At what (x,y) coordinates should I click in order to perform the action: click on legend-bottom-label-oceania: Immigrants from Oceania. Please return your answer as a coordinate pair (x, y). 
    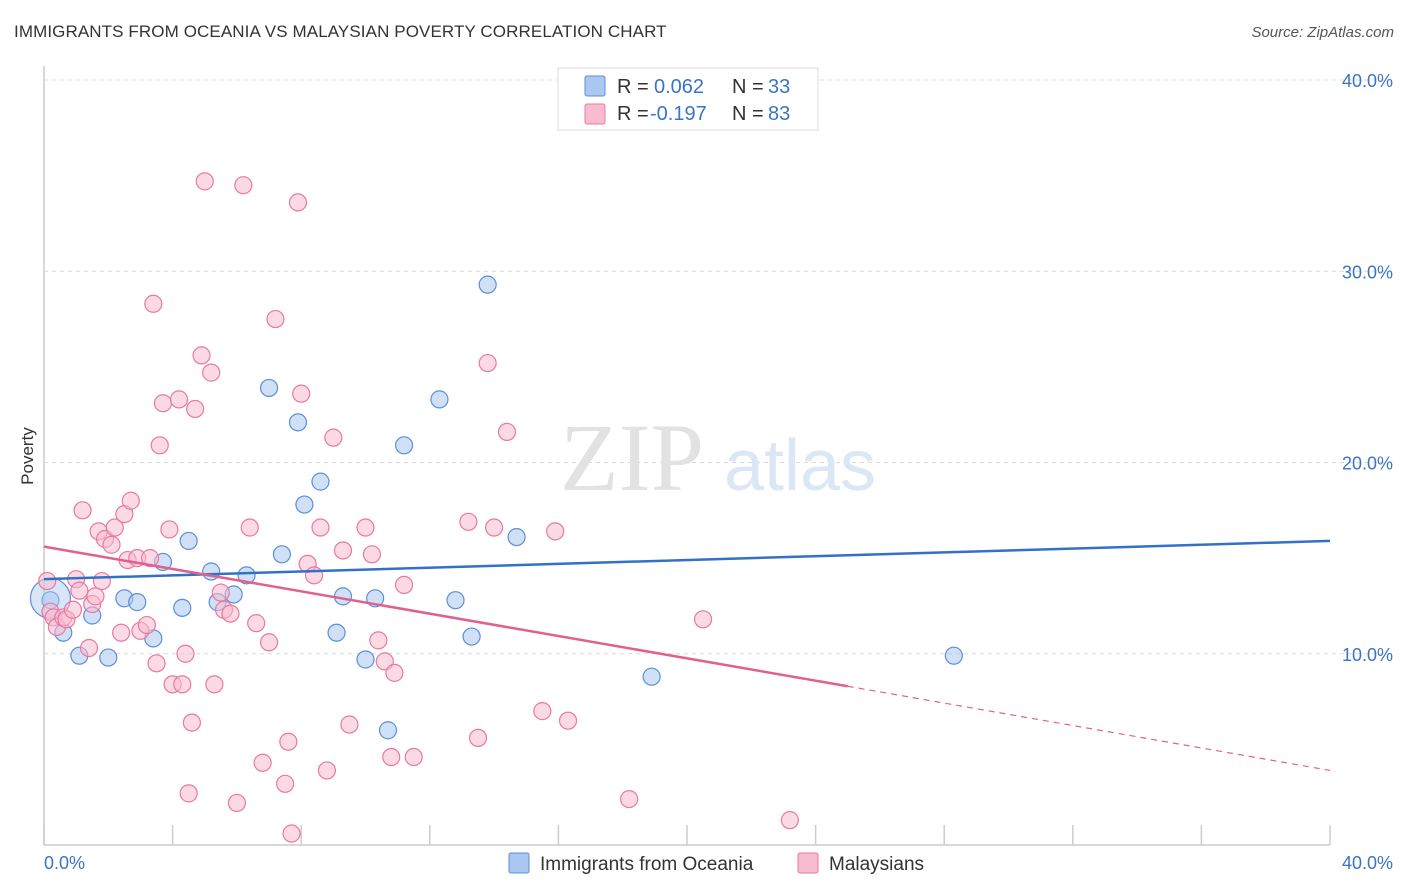
    Looking at the image, I should click on (647, 864).